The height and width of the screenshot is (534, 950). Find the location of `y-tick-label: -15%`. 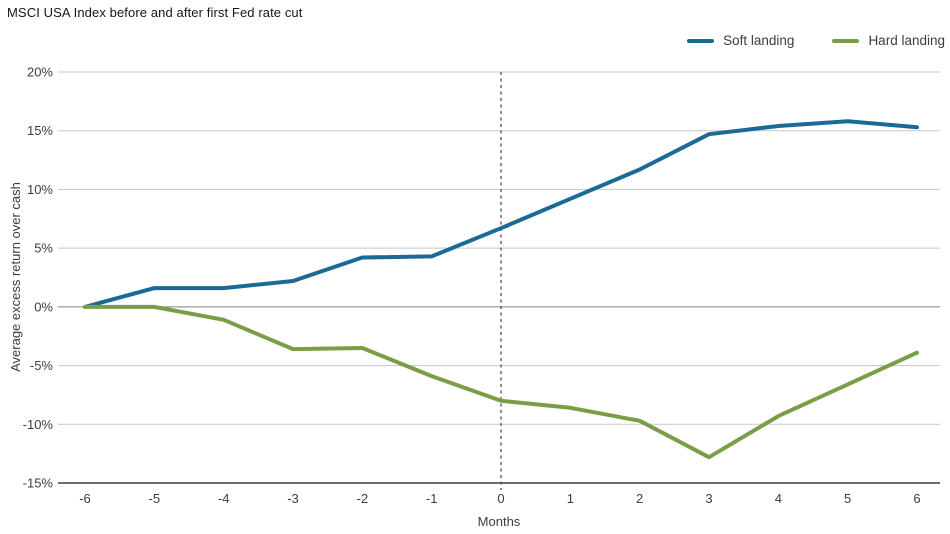

y-tick-label: -15% is located at coordinates (38, 483).